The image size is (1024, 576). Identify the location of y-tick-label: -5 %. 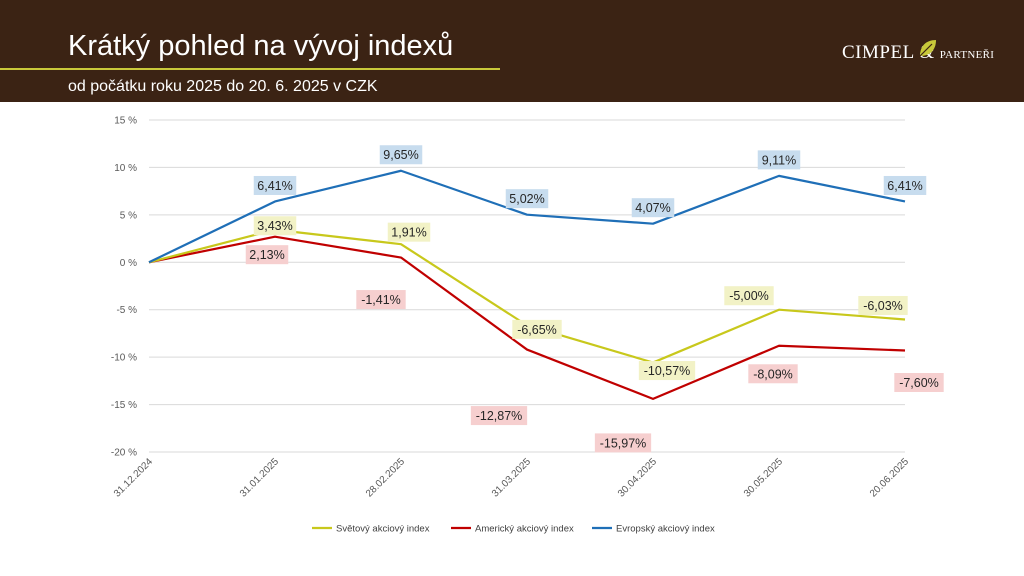
(126, 310).